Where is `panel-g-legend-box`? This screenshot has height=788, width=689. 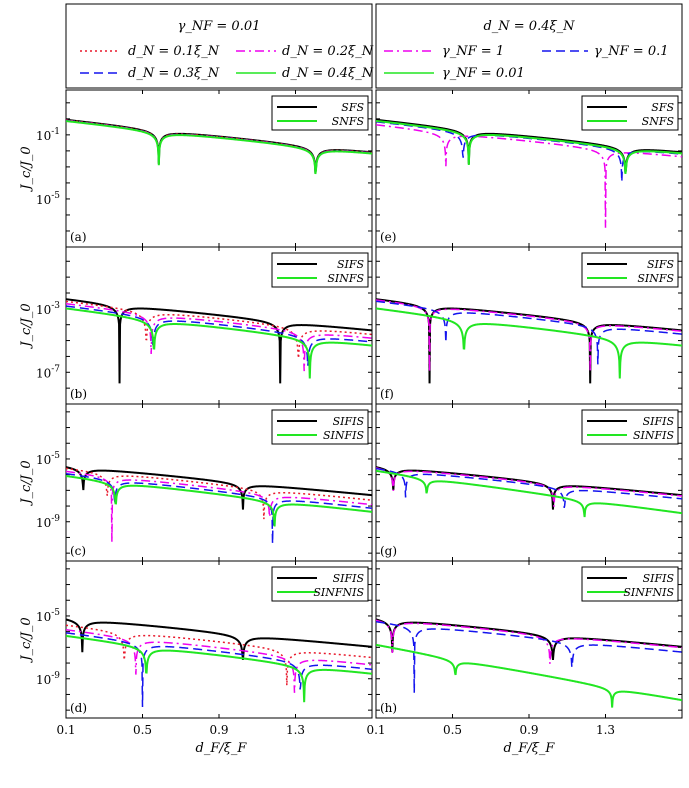 panel-g-legend-box is located at coordinates (630, 427).